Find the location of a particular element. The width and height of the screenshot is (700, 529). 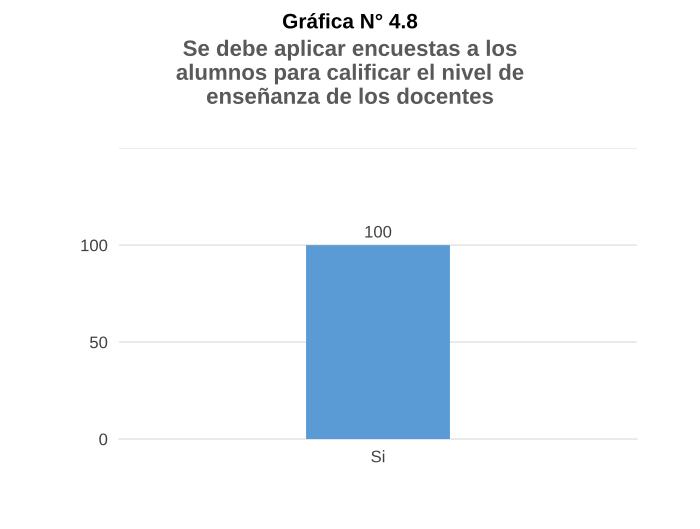

y-tick-label: 0 is located at coordinates (103, 439).